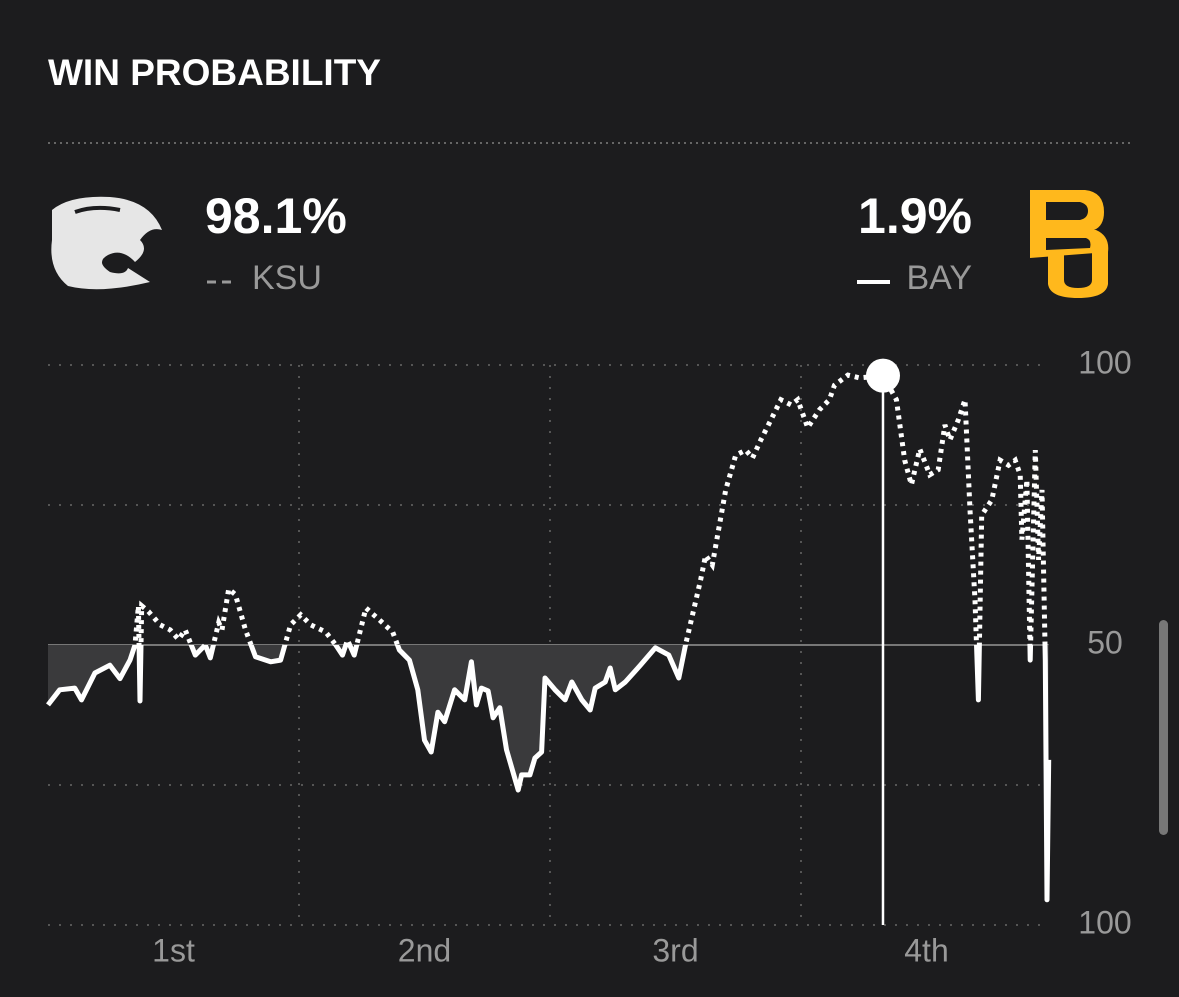 The width and height of the screenshot is (1179, 997). What do you see at coordinates (915, 216) in the screenshot?
I see `bay-pct: 1.9%` at bounding box center [915, 216].